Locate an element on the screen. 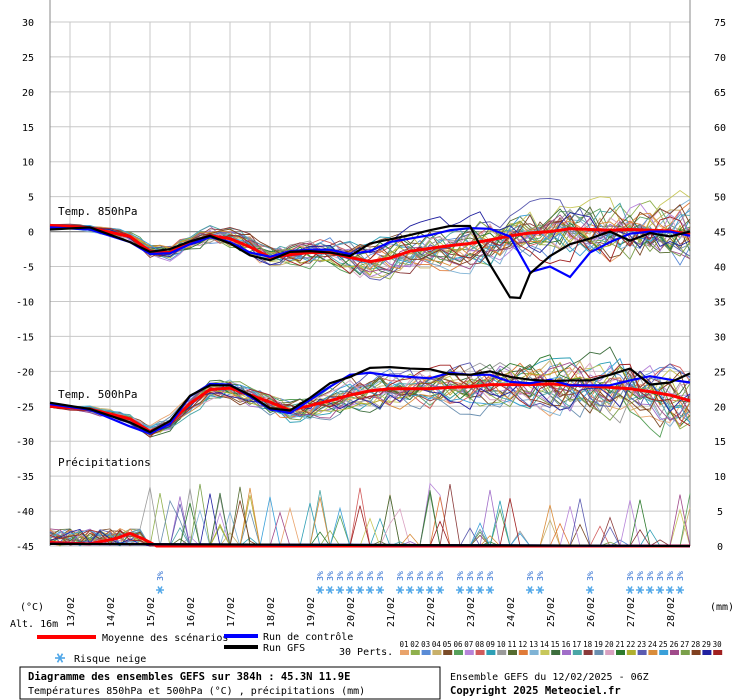  left-tick-label: -25 is located at coordinates (25, 407).